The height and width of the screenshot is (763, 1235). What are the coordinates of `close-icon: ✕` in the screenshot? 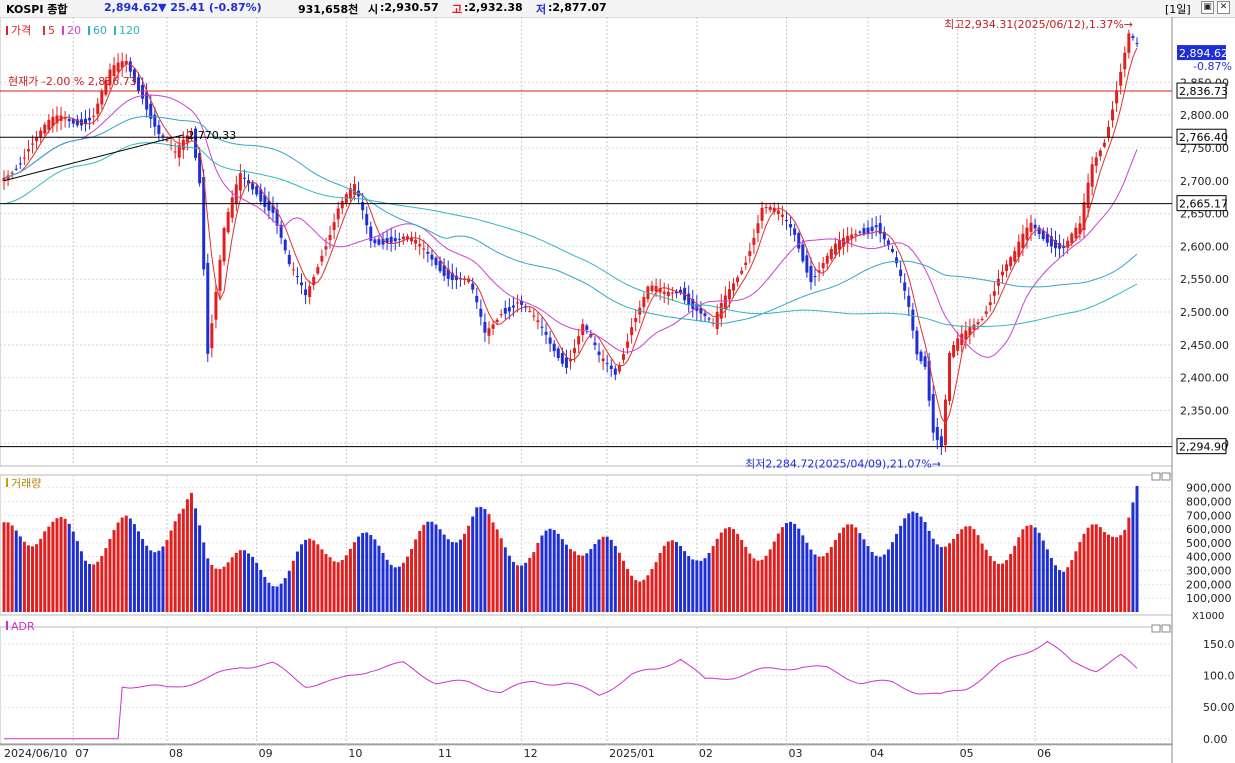 It's located at (1223, 7).